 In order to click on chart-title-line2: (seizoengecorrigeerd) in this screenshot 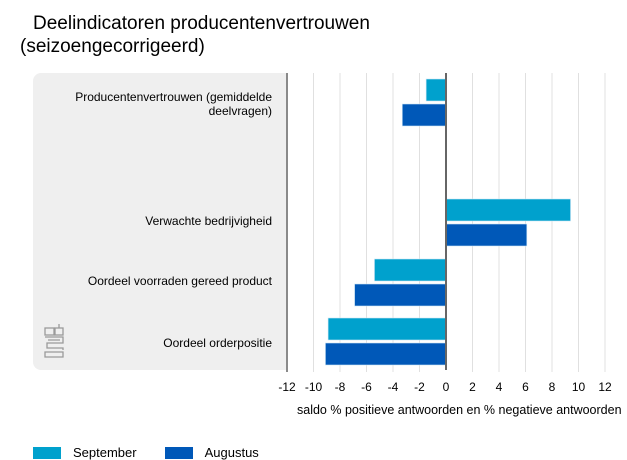, I will do `click(112, 46)`.